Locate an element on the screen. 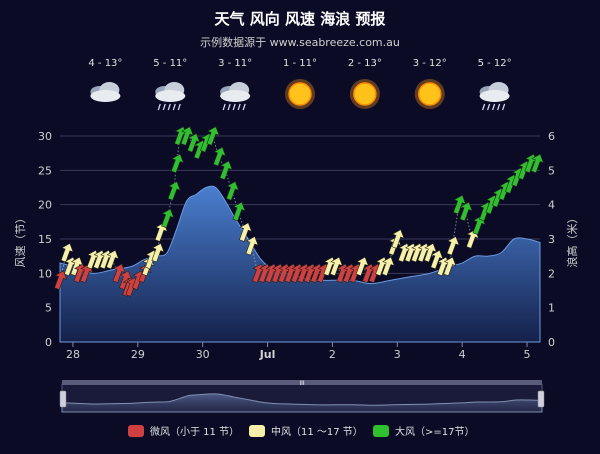 The height and width of the screenshot is (454, 600). y-axis-left: 0 5 10 15 20 25 30 is located at coordinates (45, 239).